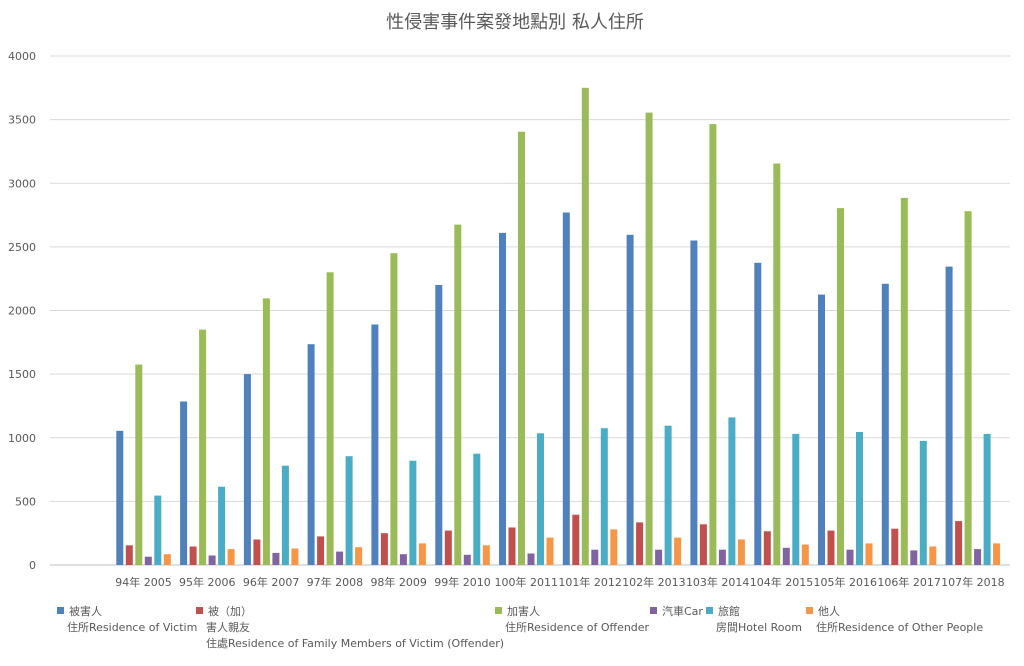 The image size is (1024, 666). What do you see at coordinates (900, 627) in the screenshot?
I see `legend-label: 住所Residence of Other People` at bounding box center [900, 627].